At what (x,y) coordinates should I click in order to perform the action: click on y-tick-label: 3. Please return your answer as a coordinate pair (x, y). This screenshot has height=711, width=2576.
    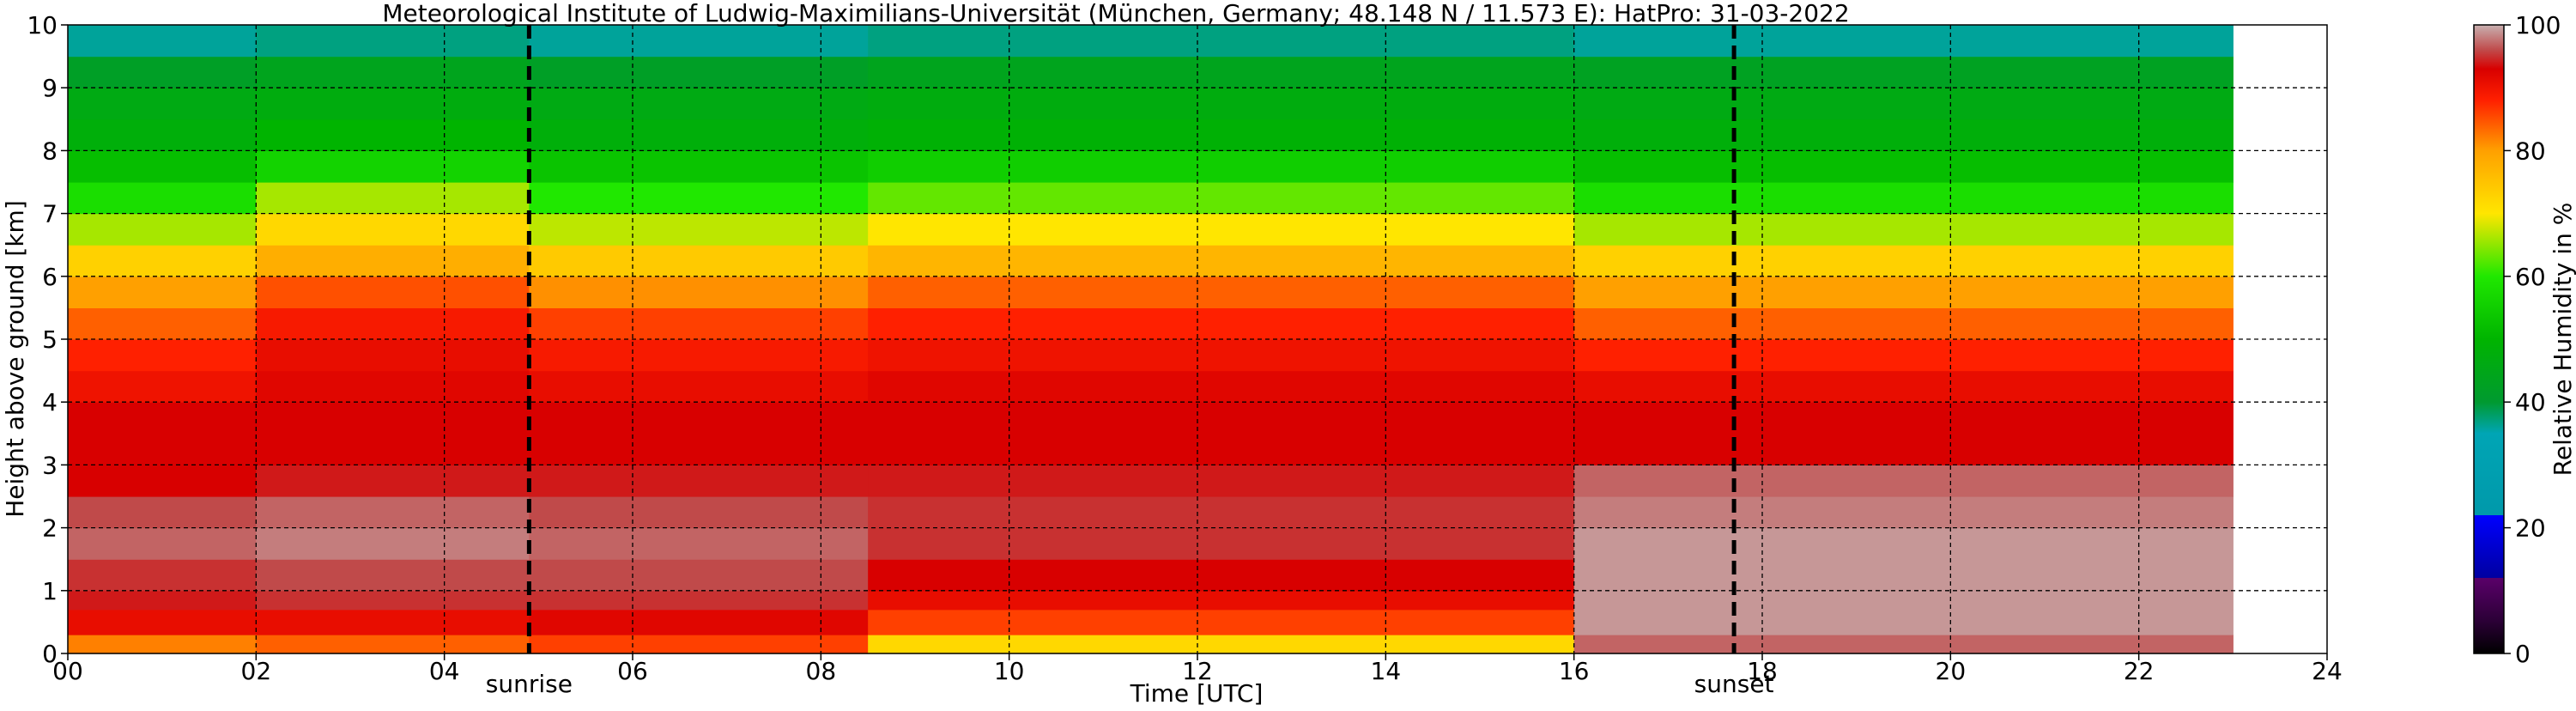
    Looking at the image, I should click on (50, 465).